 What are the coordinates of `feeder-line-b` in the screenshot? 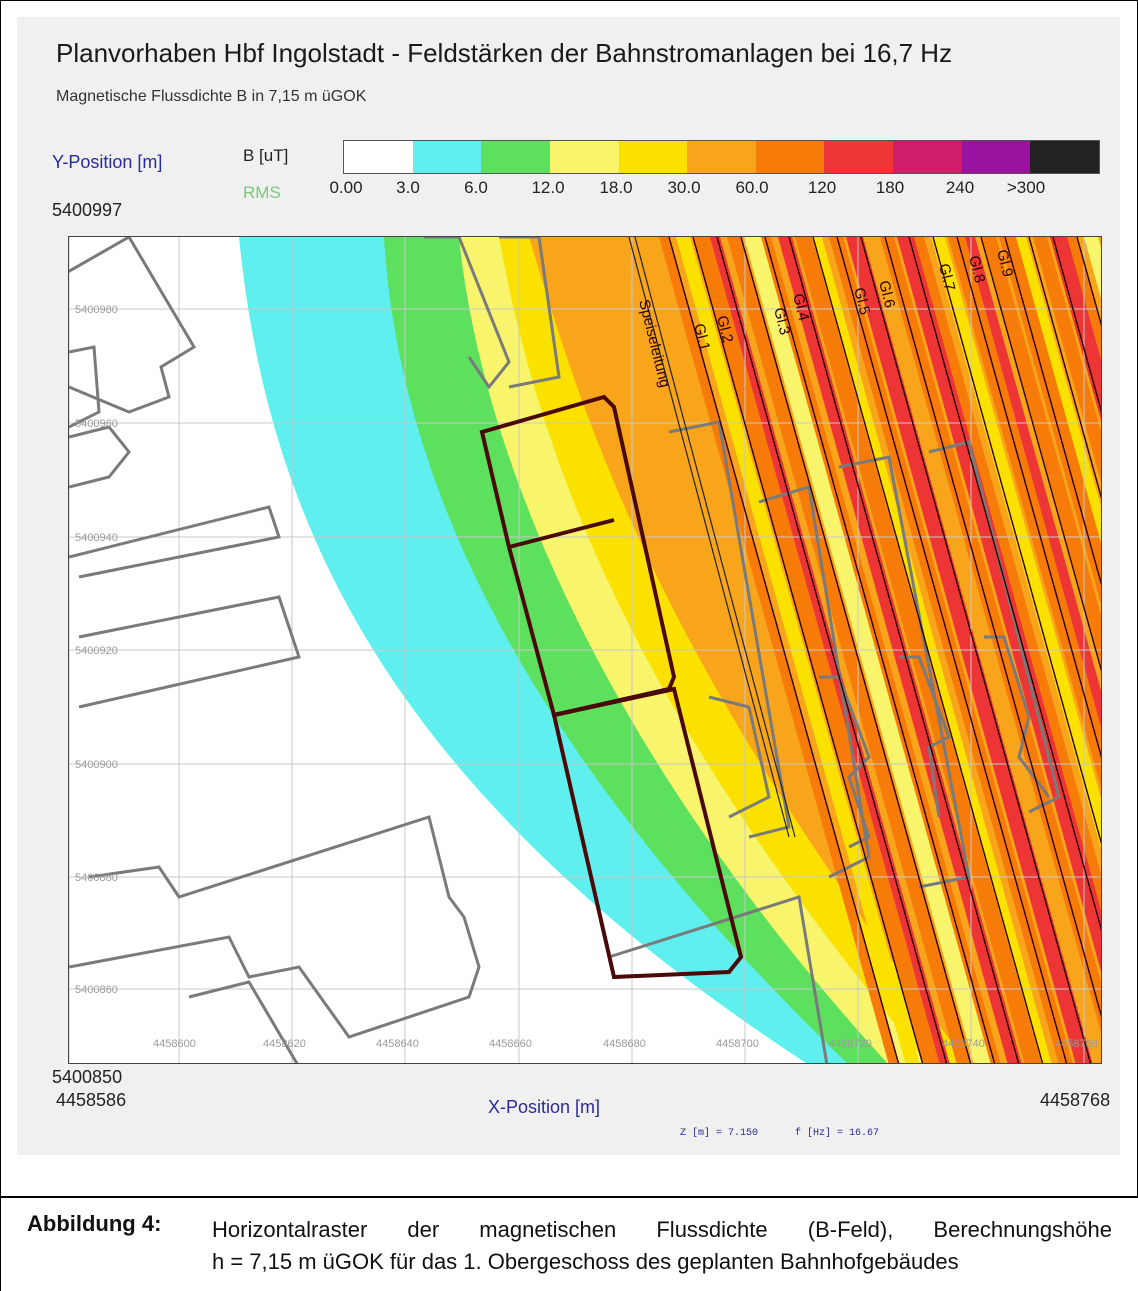 It's located at (715, 537).